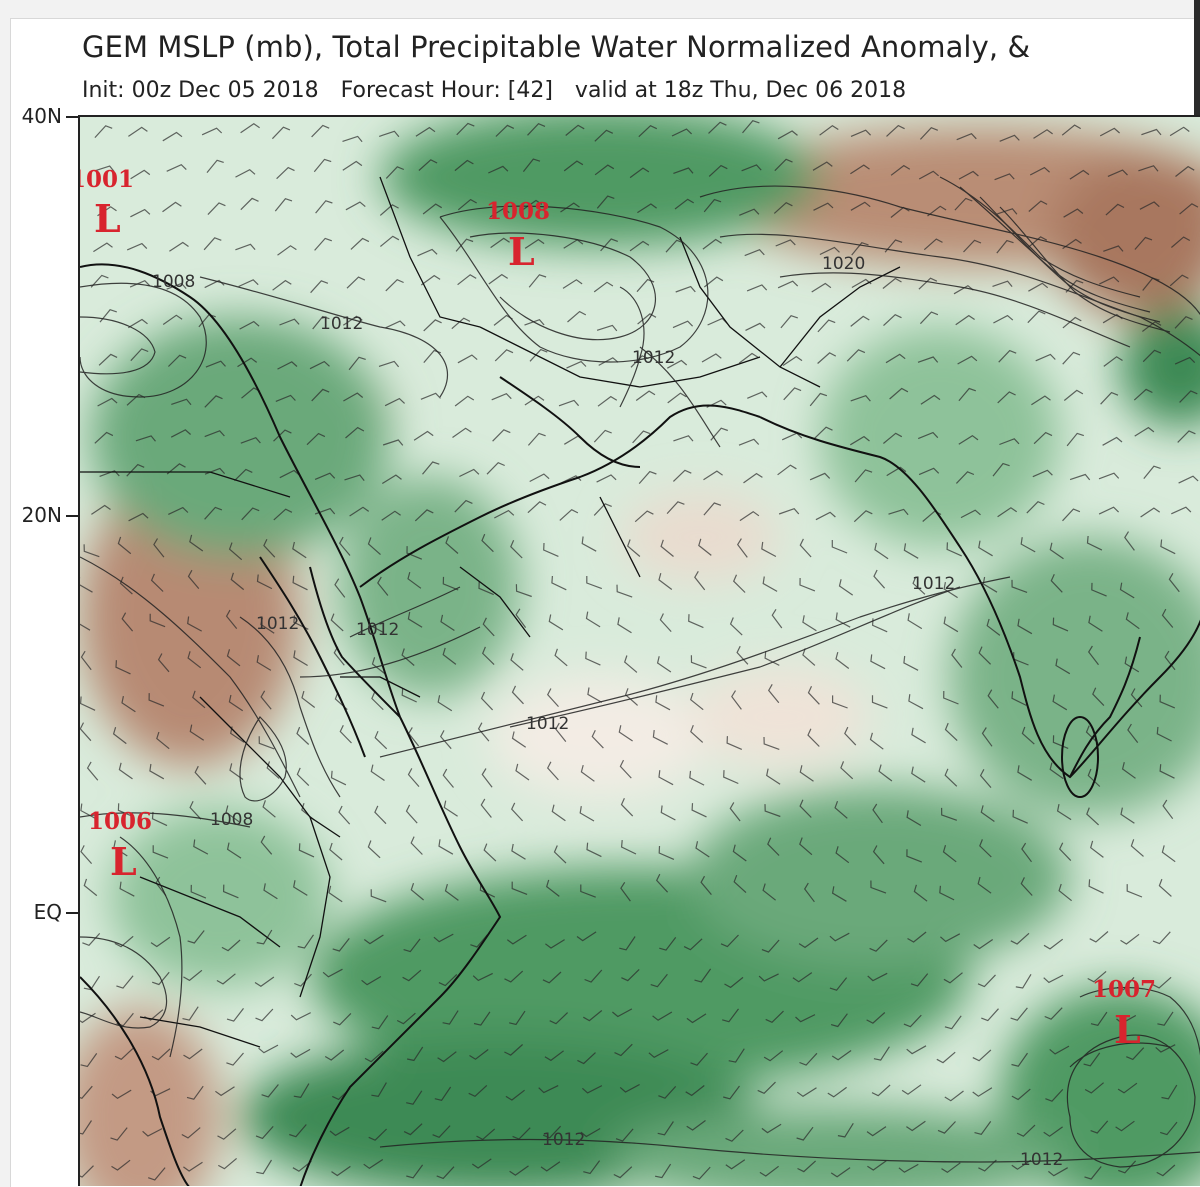  What do you see at coordinates (1041, 1160) in the screenshot?
I see `isobar-label-1012-southeast: 1012` at bounding box center [1041, 1160].